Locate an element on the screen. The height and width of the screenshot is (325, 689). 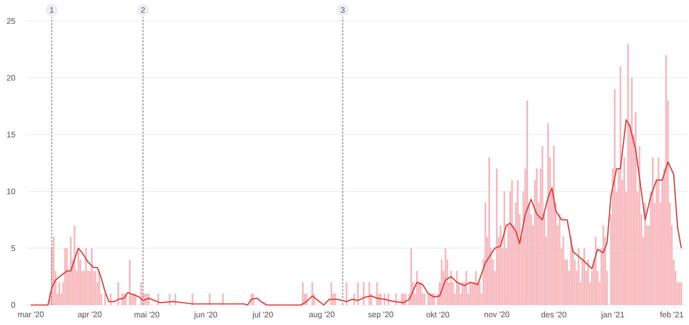
x-tick-label: nov '20 is located at coordinates (497, 315).